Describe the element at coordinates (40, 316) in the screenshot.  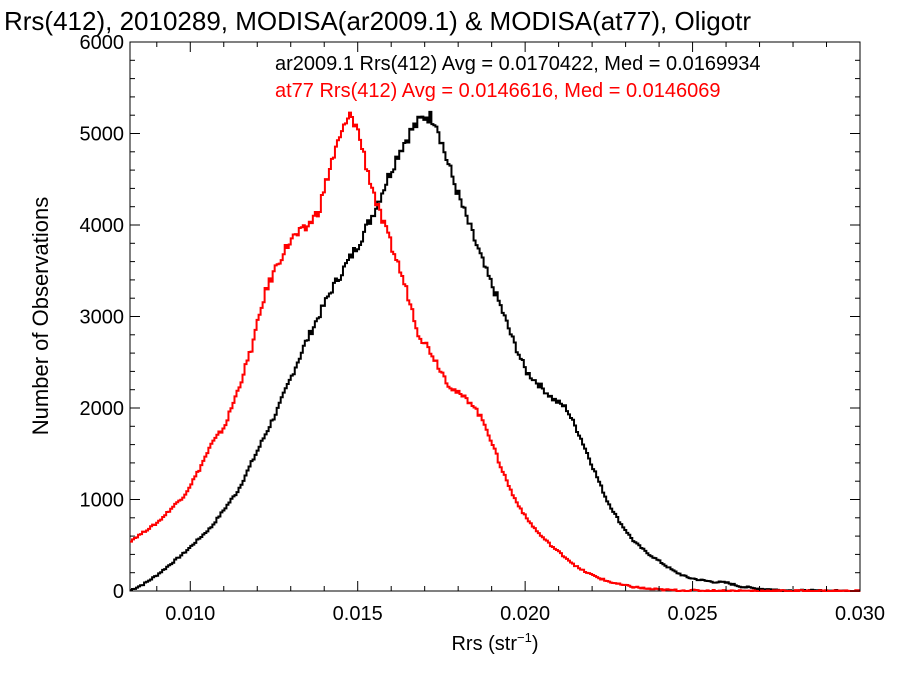
I see `y-axis-label: Number of Observations` at that location.